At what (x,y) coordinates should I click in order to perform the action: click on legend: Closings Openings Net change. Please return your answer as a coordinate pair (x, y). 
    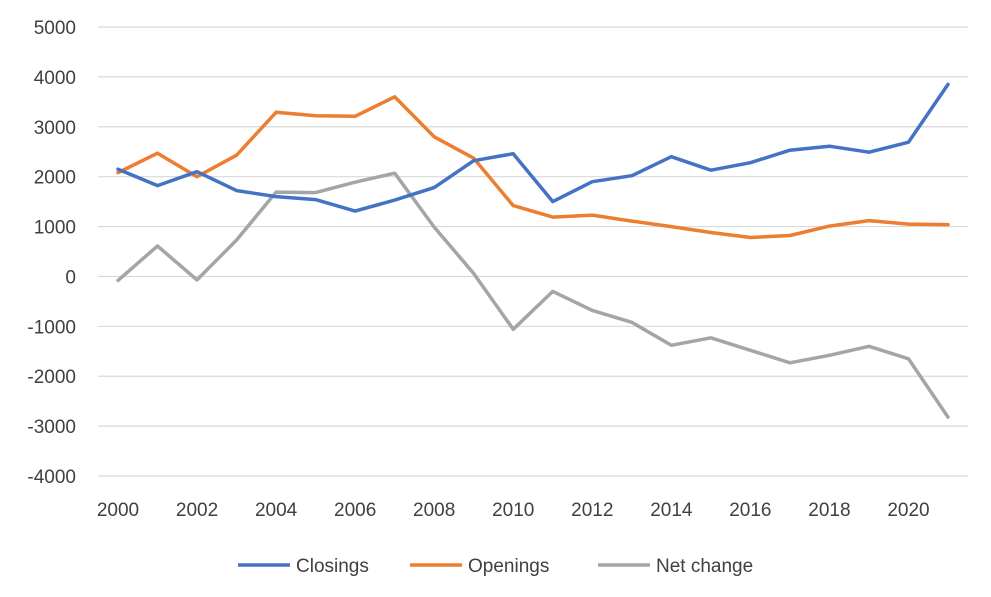
    Looking at the image, I should click on (495, 566).